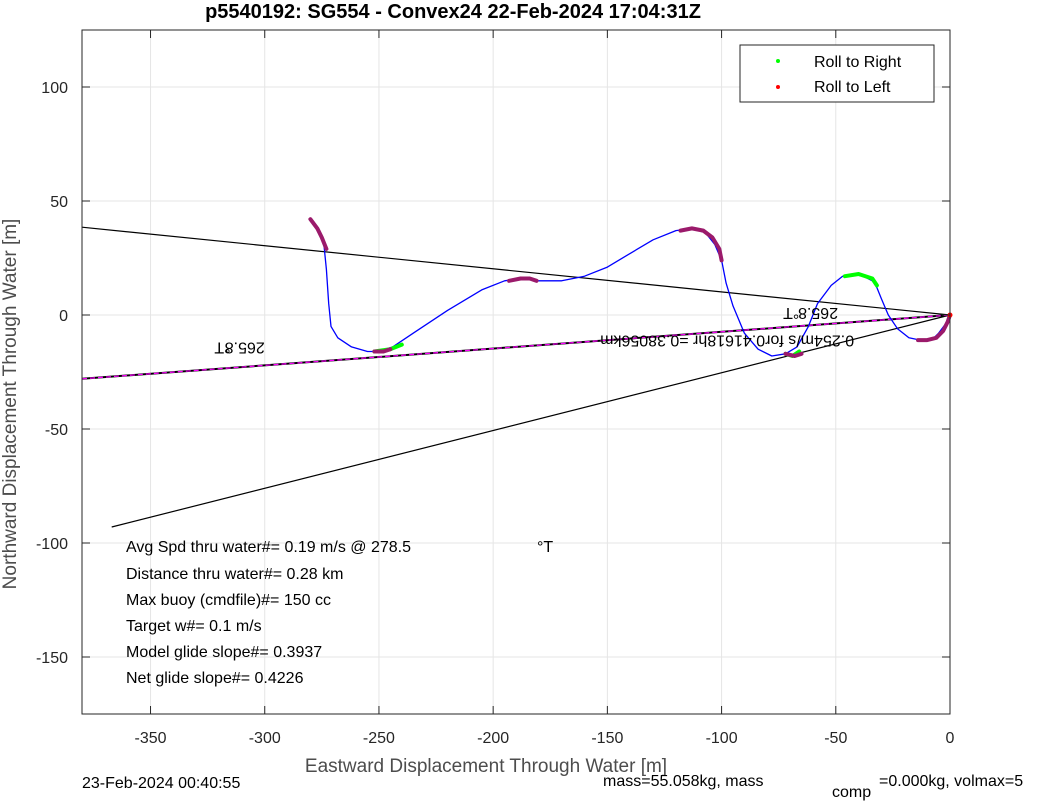 The image size is (1056, 801). Describe the element at coordinates (683, 781) in the screenshot. I see `footer-mass: mass=55.058kg, mass` at that location.